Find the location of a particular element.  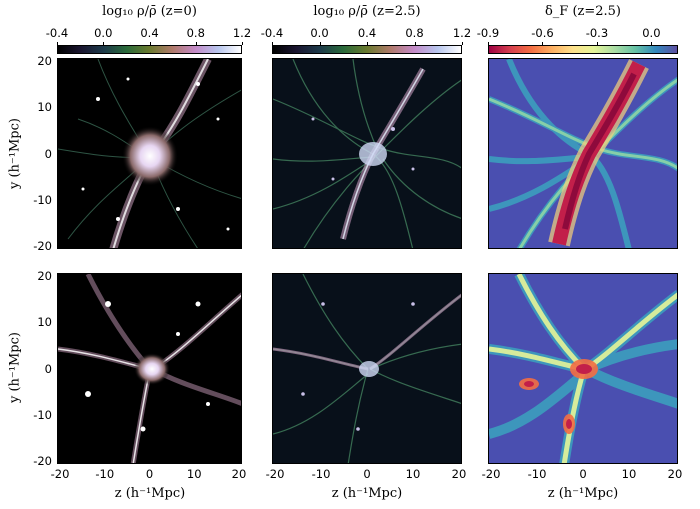

x-axis-label-1: z (h⁻¹Mpc) is located at coordinates (150, 493).